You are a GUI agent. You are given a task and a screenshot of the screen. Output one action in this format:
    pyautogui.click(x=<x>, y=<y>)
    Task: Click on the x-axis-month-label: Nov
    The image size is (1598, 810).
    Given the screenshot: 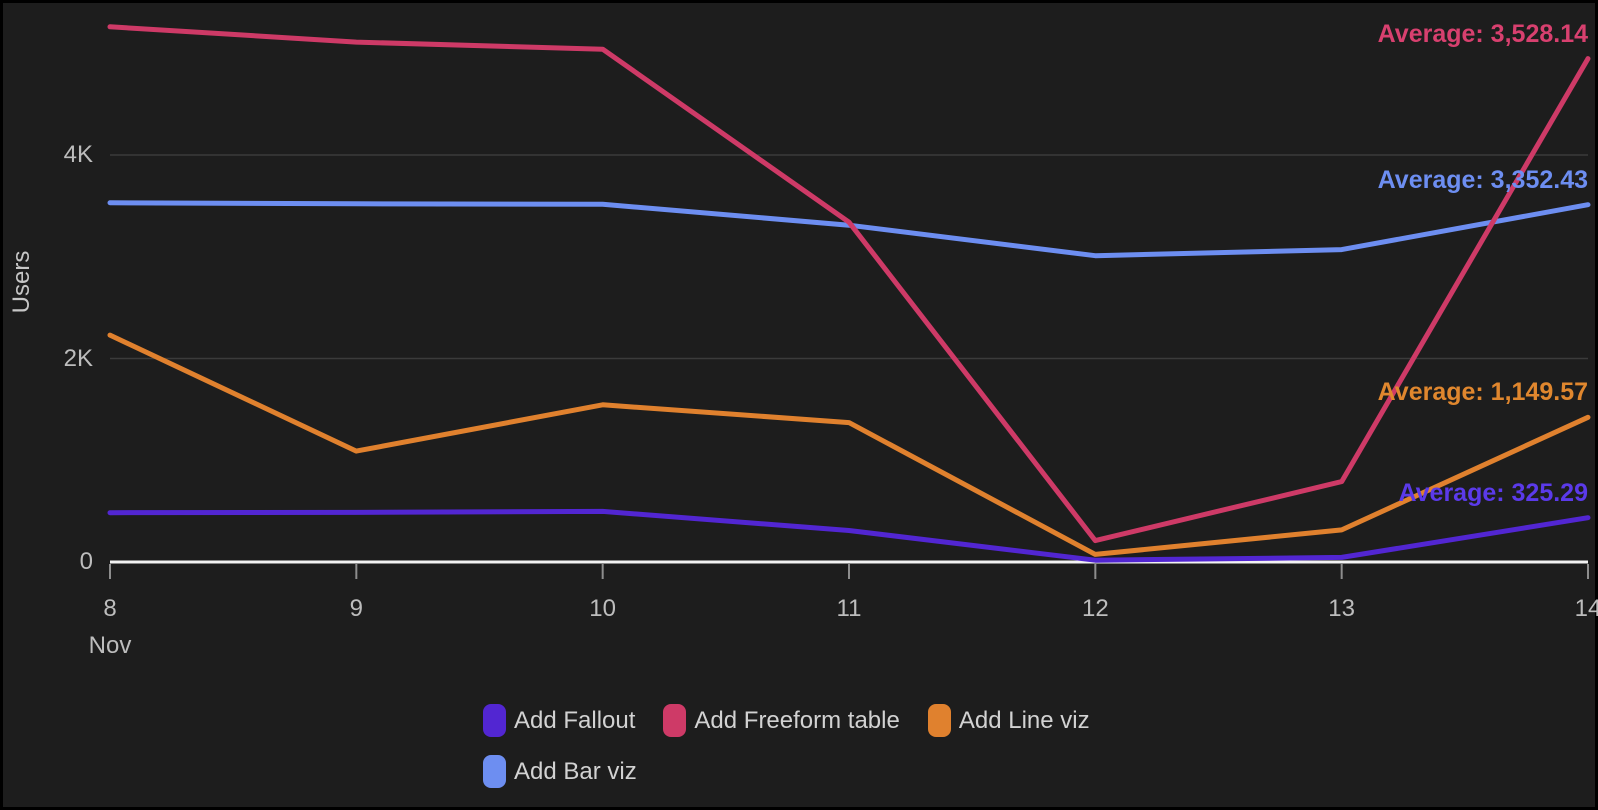 What is the action you would take?
    pyautogui.click(x=110, y=645)
    